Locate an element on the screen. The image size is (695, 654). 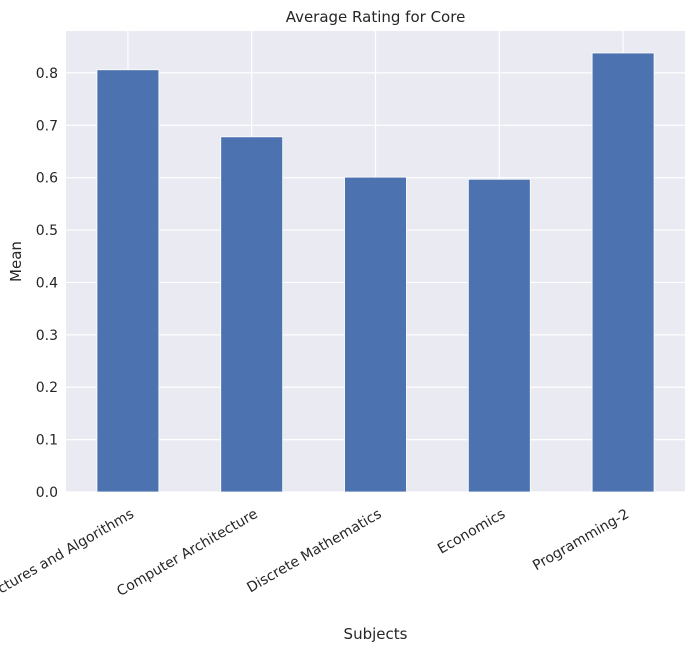
y-tick-label: 0.2 is located at coordinates (47, 388).